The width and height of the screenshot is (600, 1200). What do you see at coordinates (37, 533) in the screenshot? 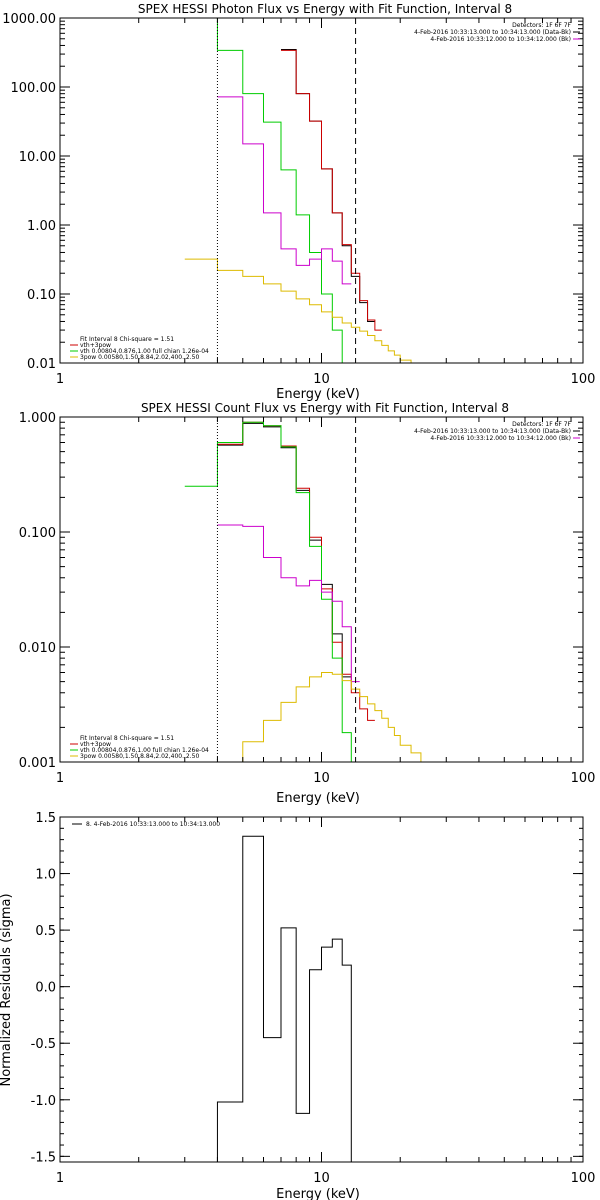
I see `y-tick-label: 0.100` at bounding box center [37, 533].